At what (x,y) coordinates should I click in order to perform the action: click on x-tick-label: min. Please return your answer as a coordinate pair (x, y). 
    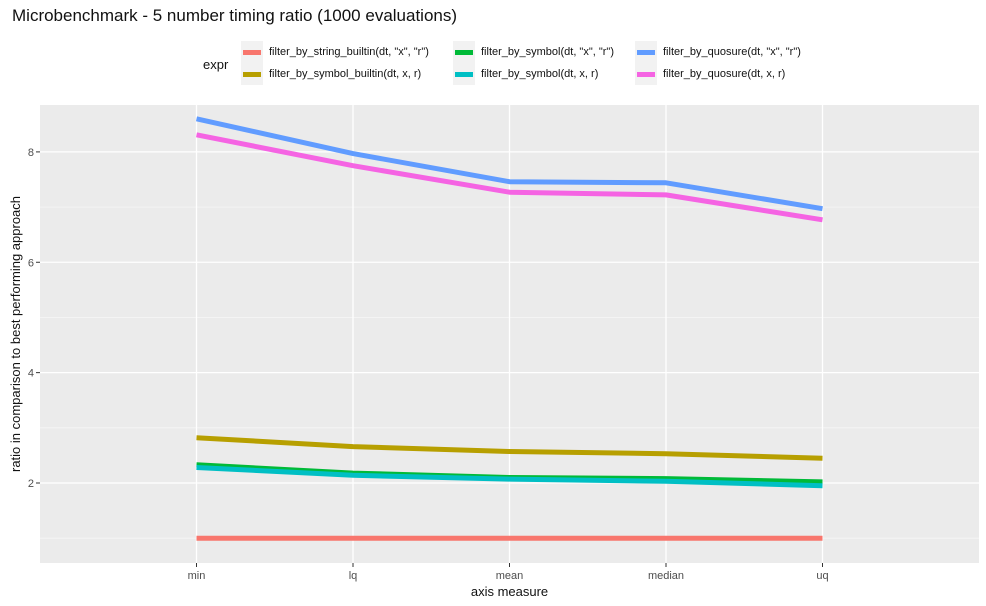
    Looking at the image, I should click on (197, 576).